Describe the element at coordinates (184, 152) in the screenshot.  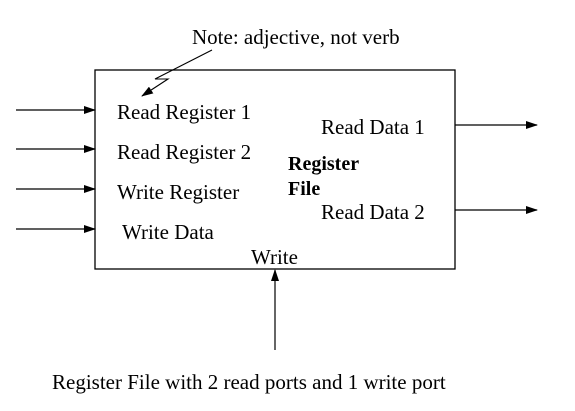
I see `read-register-2-label: Read Register 2` at that location.